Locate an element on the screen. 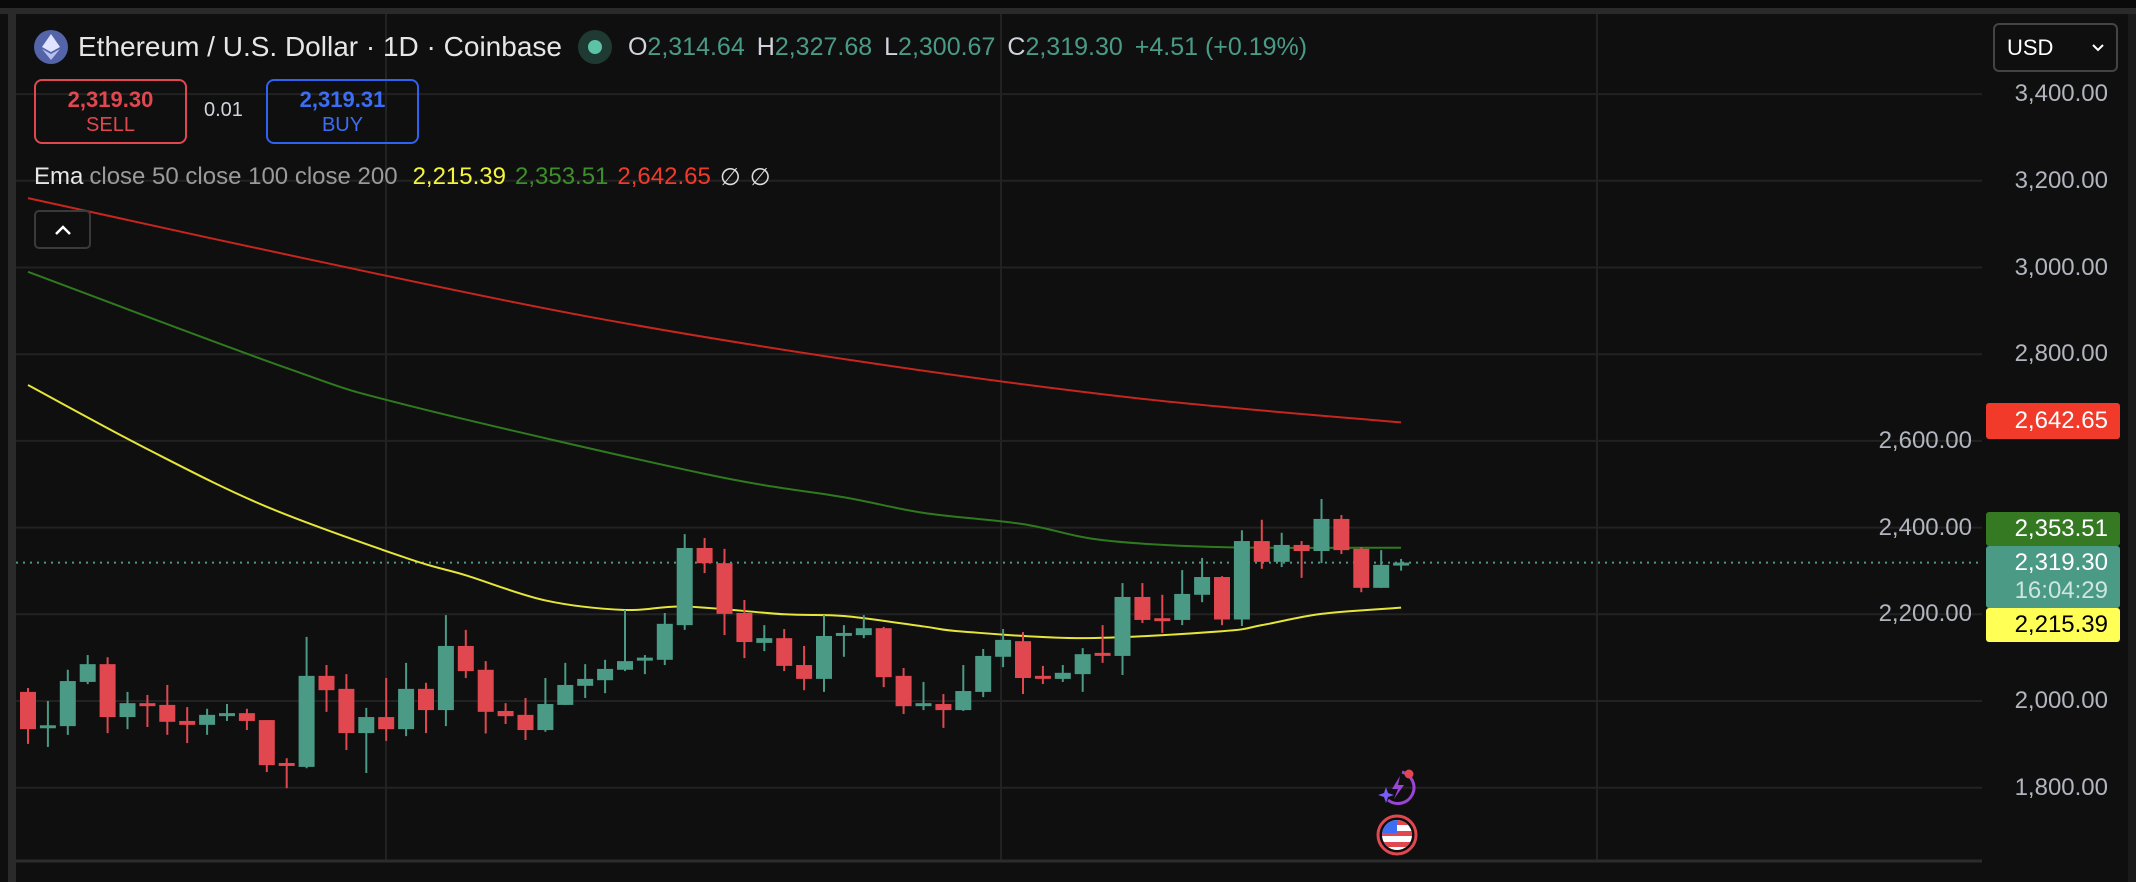 This screenshot has height=882, width=2136. price-change: +4.51 (+0.19%) is located at coordinates (1221, 46).